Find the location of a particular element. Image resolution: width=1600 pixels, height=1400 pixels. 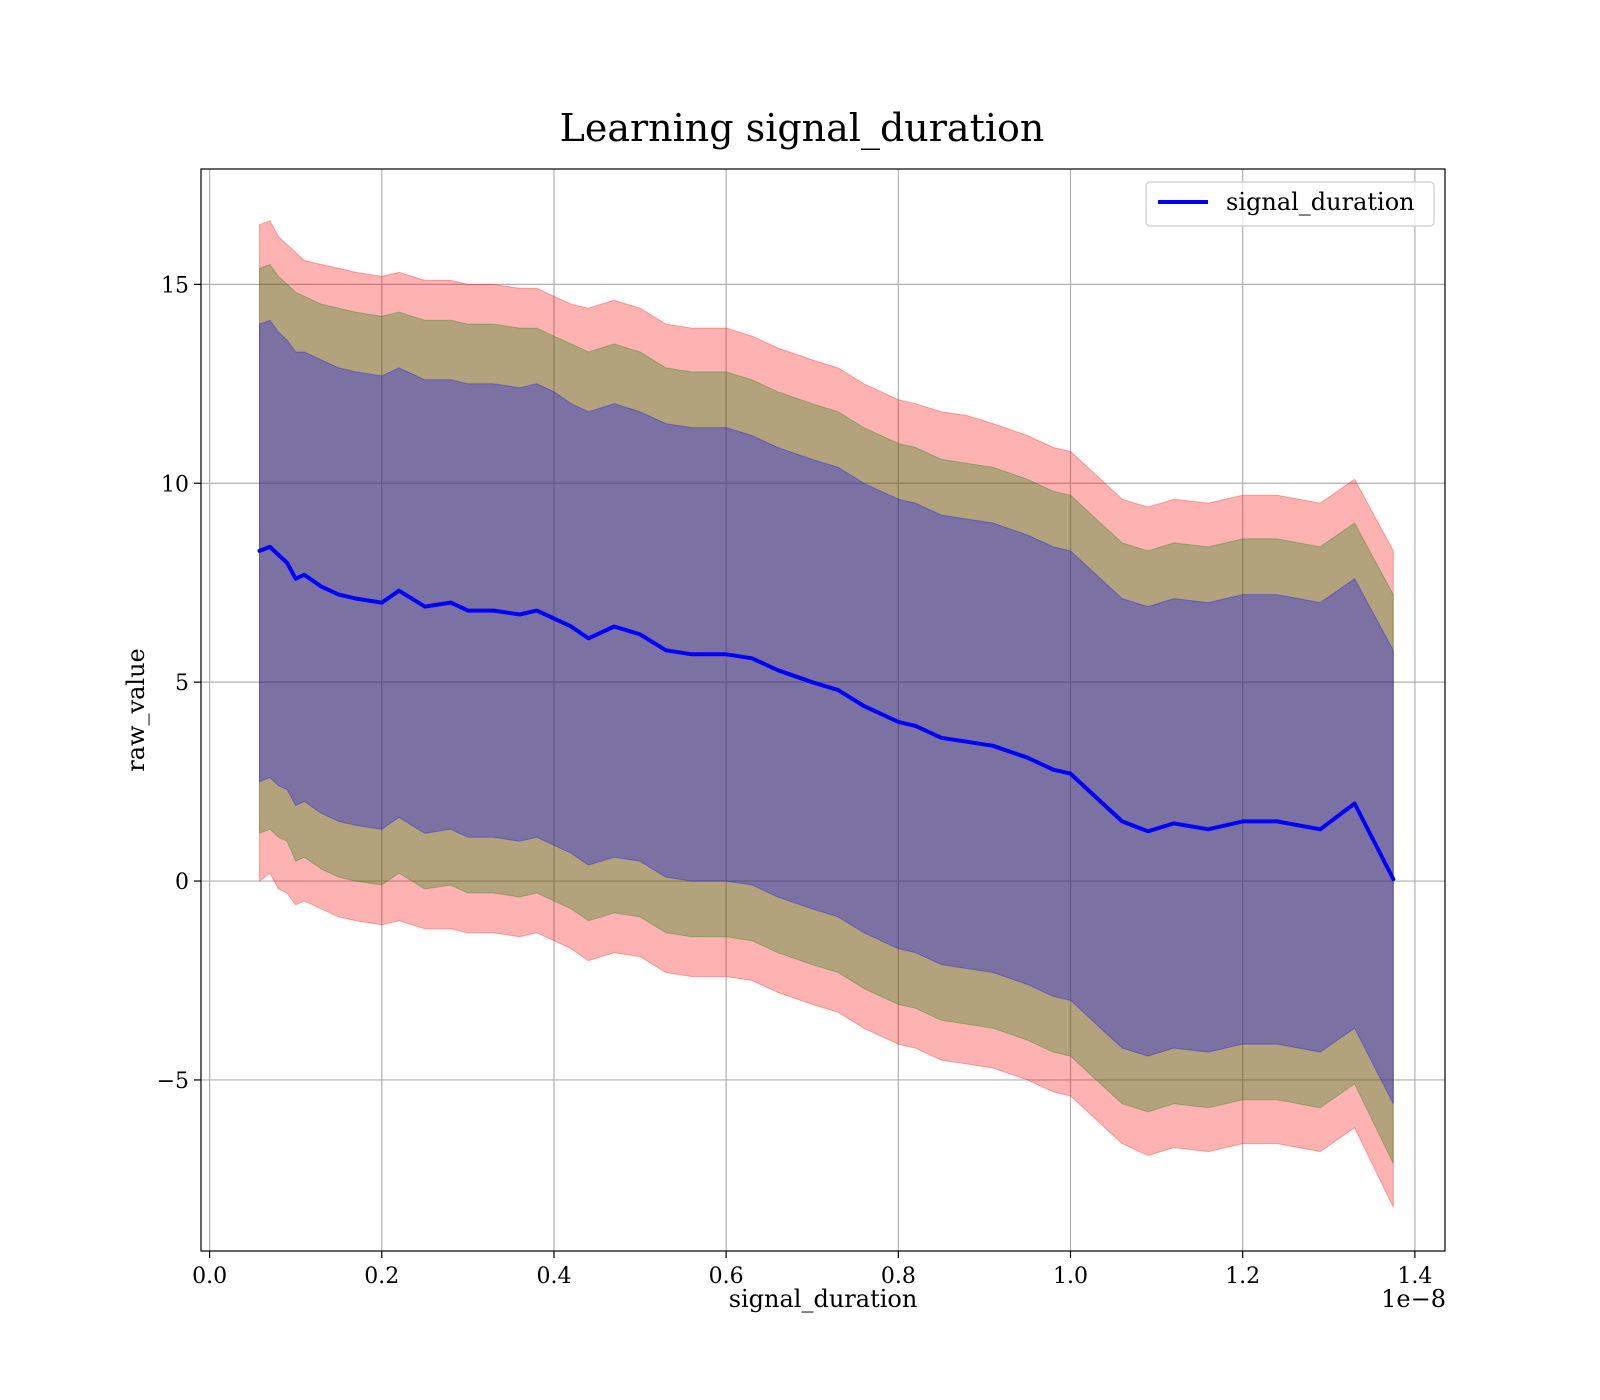

legend-box is located at coordinates (1290, 204).